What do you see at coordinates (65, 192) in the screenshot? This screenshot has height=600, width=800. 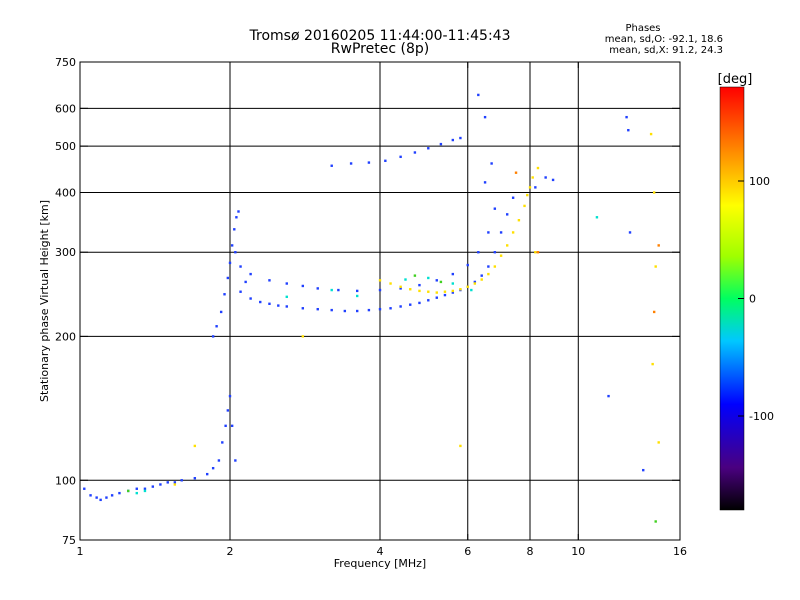 I see `y-tick-label: 400` at bounding box center [65, 192].